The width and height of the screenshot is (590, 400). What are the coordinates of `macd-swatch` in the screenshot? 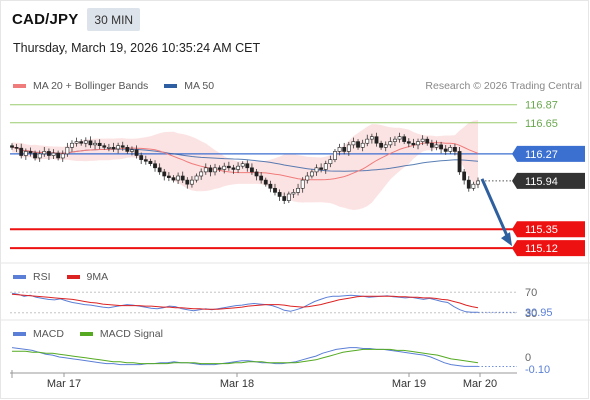 It's located at (19, 334).